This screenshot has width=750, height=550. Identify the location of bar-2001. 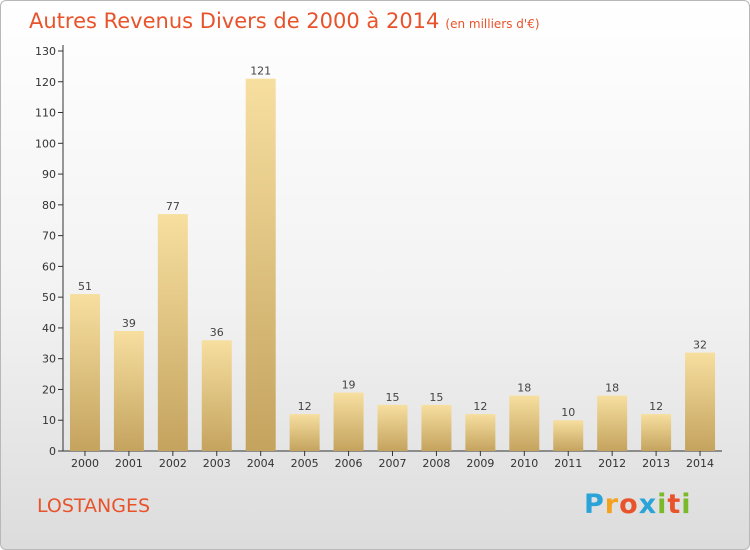
(128, 391).